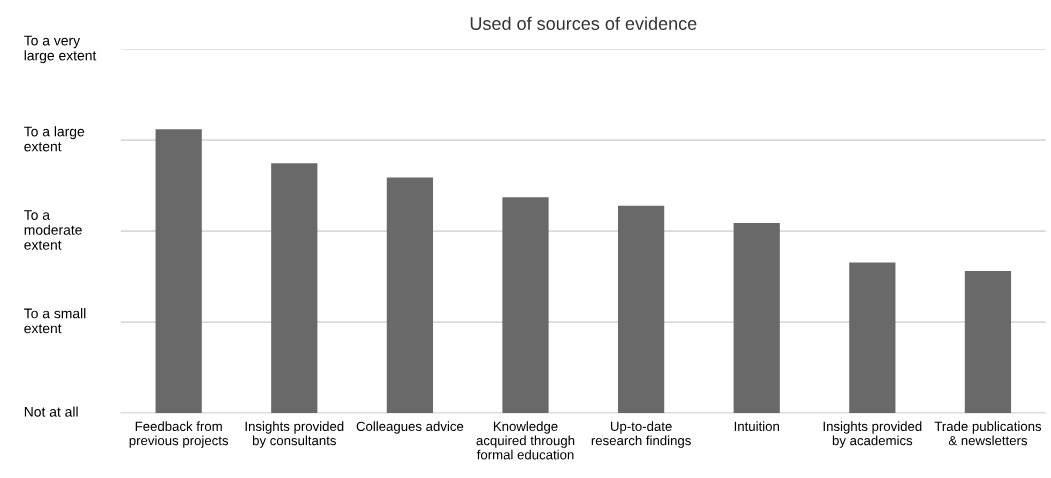 The width and height of the screenshot is (1051, 478). Describe the element at coordinates (988, 433) in the screenshot. I see `x-tick-label: Trade publications & newsletters` at that location.